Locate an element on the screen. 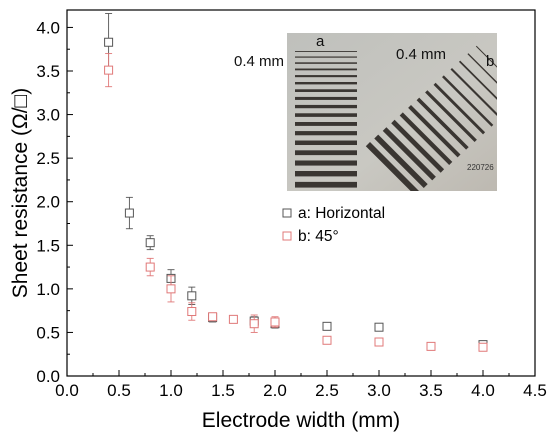 This screenshot has height=438, width=550. horizontal-electrodes-pattern is located at coordinates (326, 119).